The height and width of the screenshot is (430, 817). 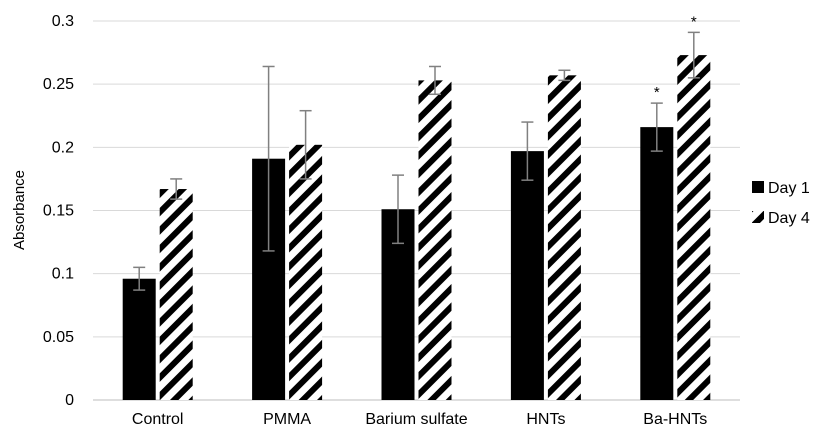 What do you see at coordinates (63, 21) in the screenshot?
I see `y-tick-label: 0.3` at bounding box center [63, 21].